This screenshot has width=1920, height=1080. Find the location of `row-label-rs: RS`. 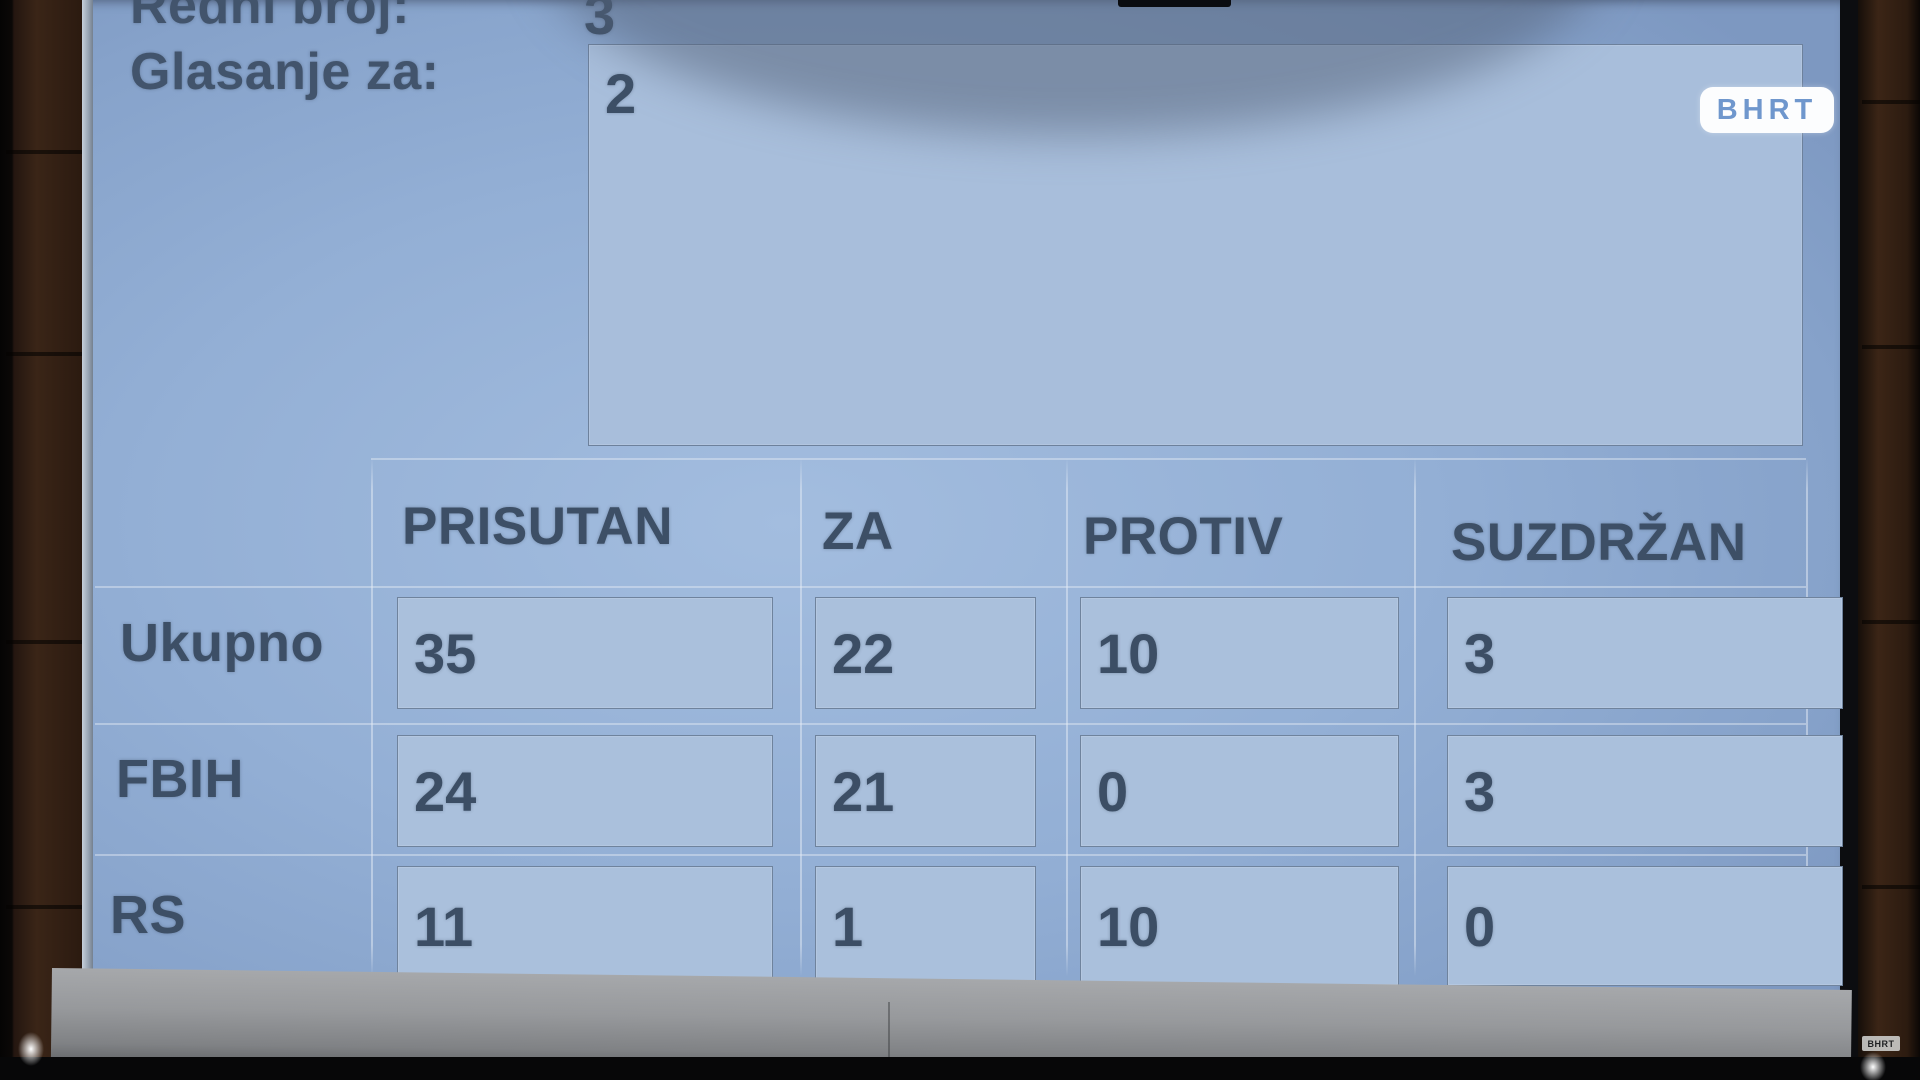

row-label-rs: RS is located at coordinates (148, 915).